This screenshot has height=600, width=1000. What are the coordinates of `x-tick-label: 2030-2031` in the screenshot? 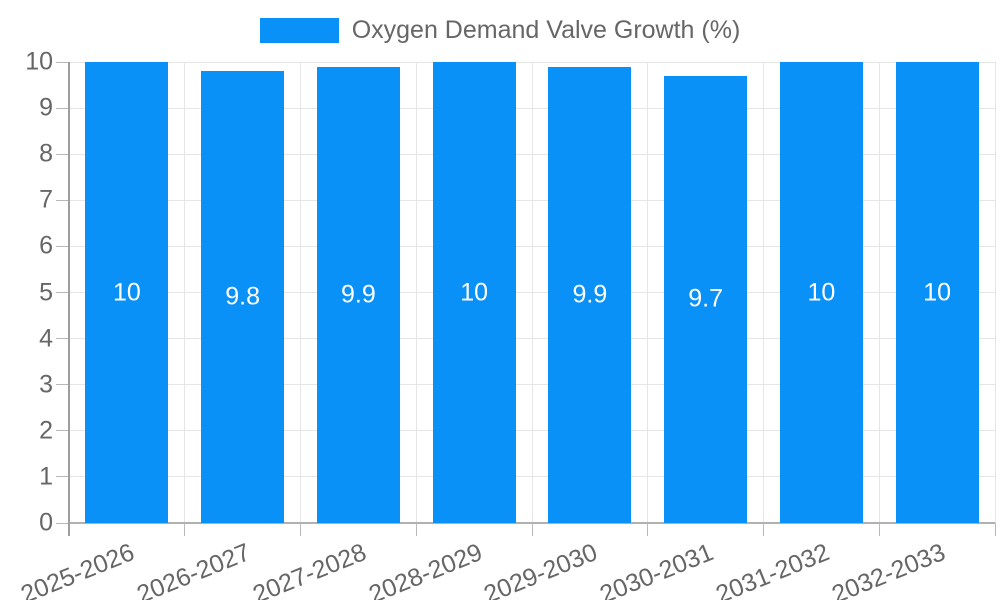 It's located at (657, 569).